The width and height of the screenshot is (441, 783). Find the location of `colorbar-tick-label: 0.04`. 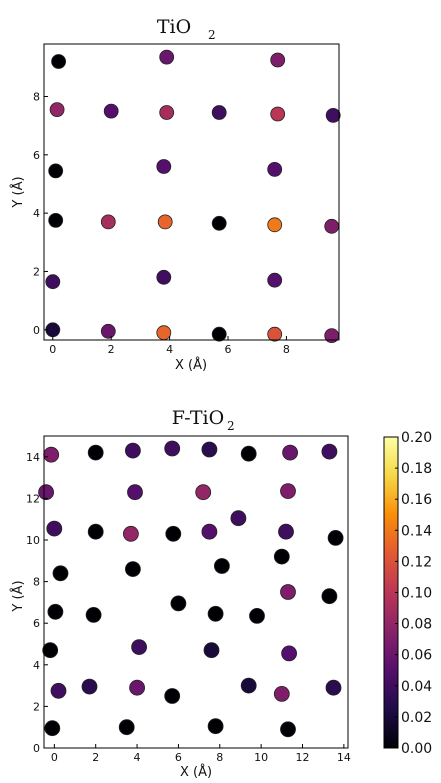

colorbar-tick-label: 0.04 is located at coordinates (416, 687).